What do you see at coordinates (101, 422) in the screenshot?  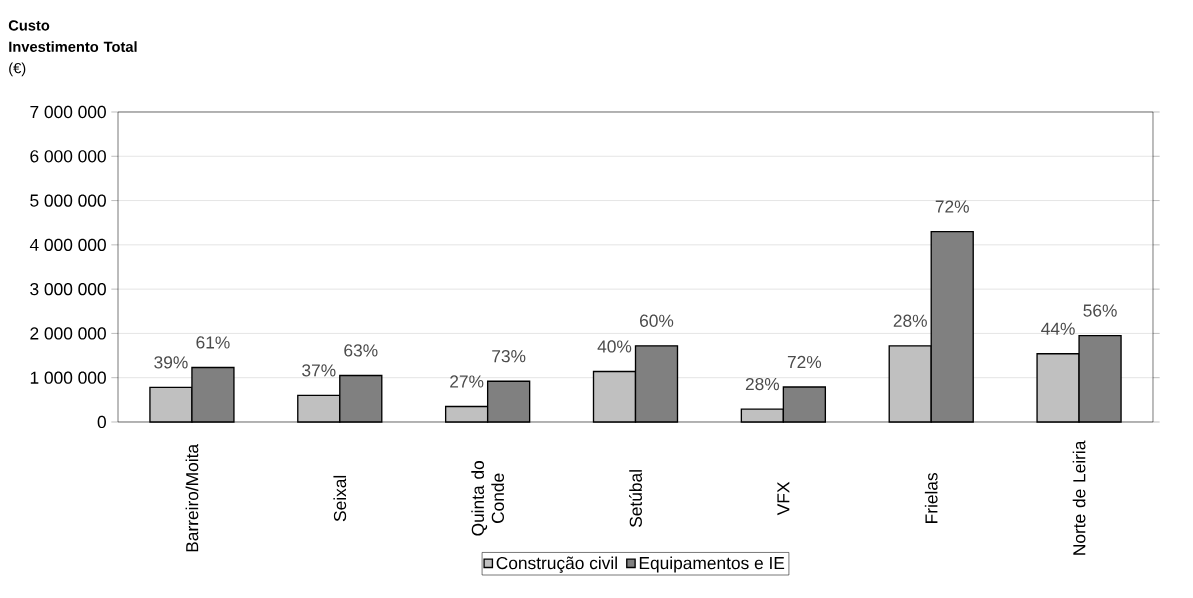 I see `y-tick-label: 0` at bounding box center [101, 422].